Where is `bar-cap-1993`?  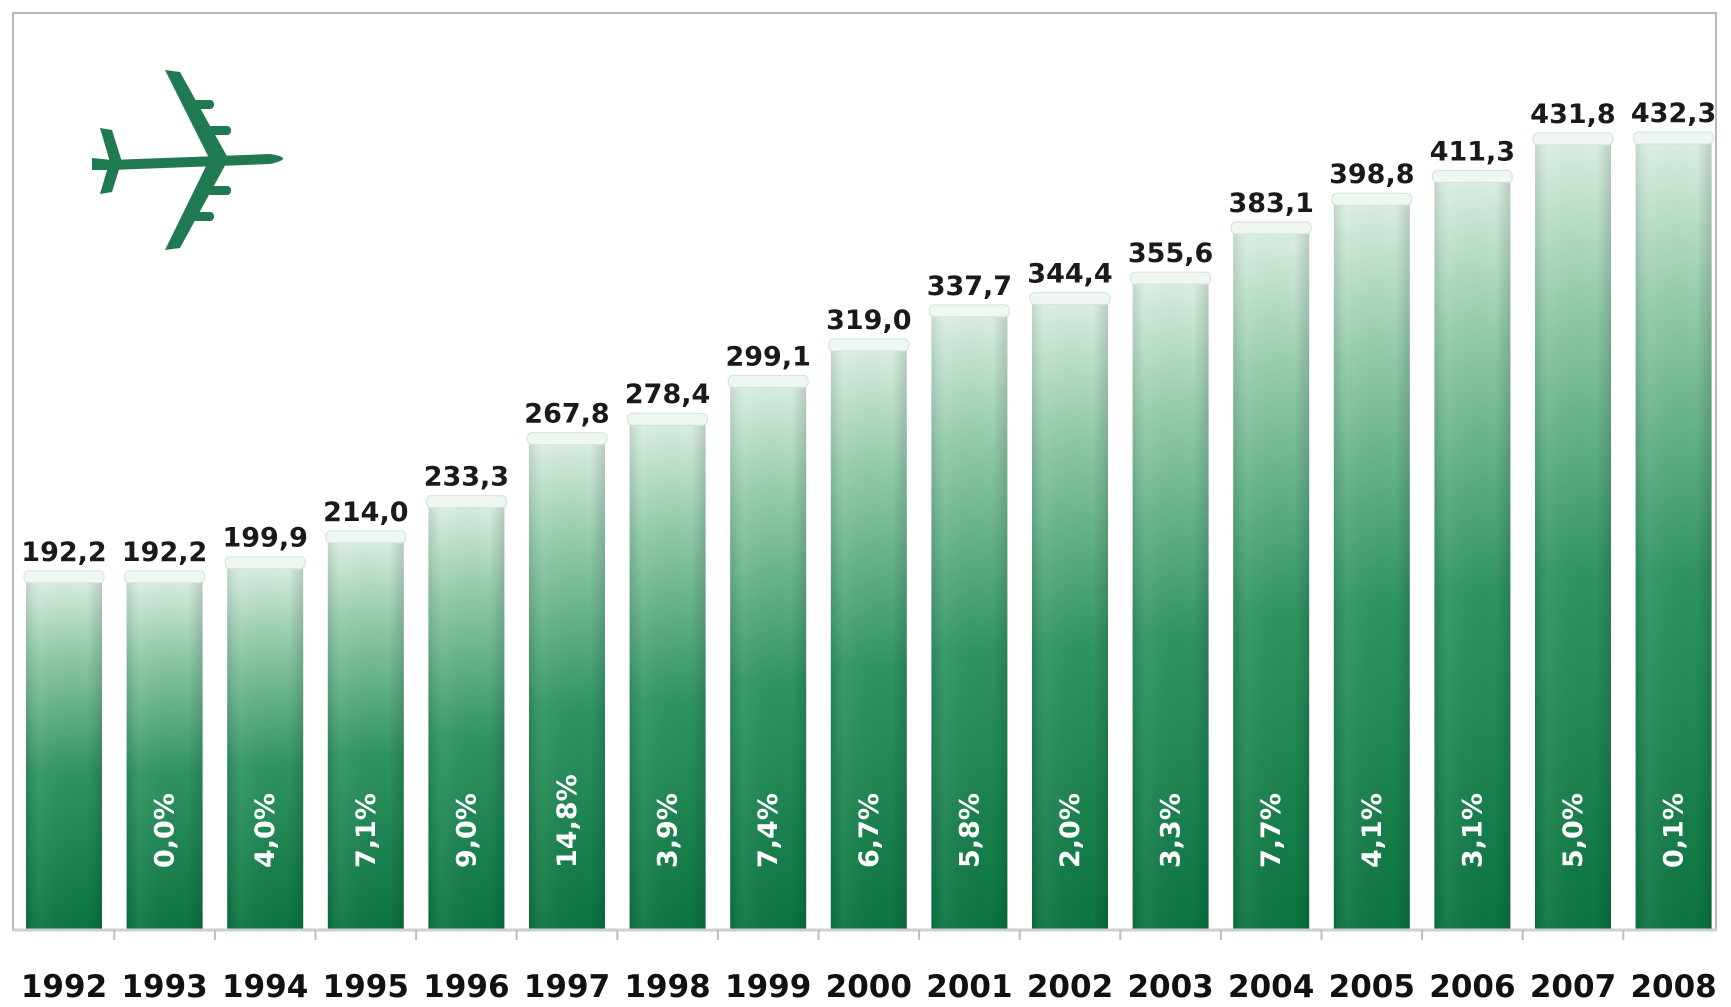 bar-cap-1993 is located at coordinates (165, 577).